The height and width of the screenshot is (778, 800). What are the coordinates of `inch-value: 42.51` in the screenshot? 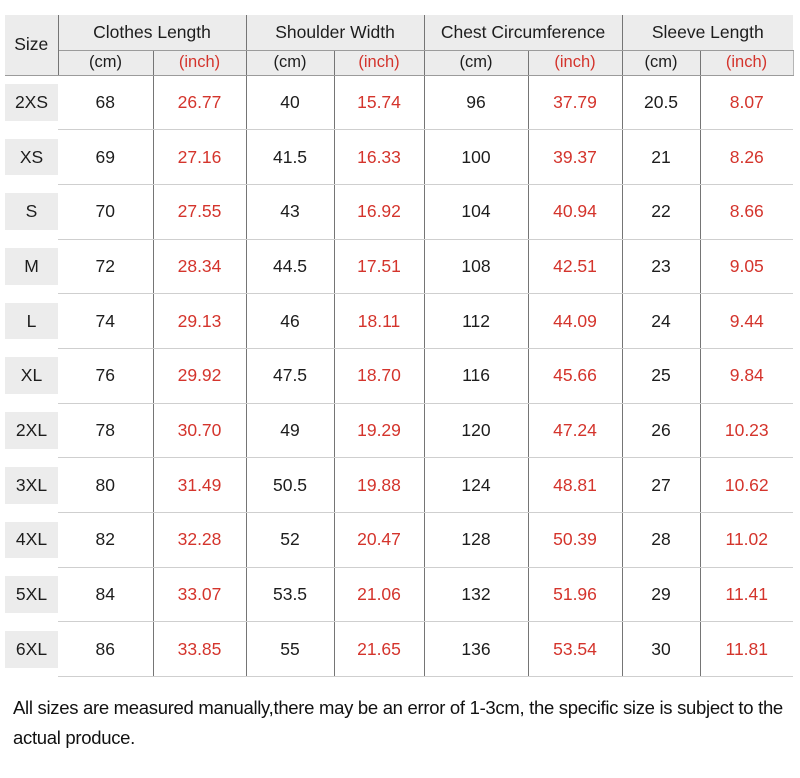 It's located at (575, 267).